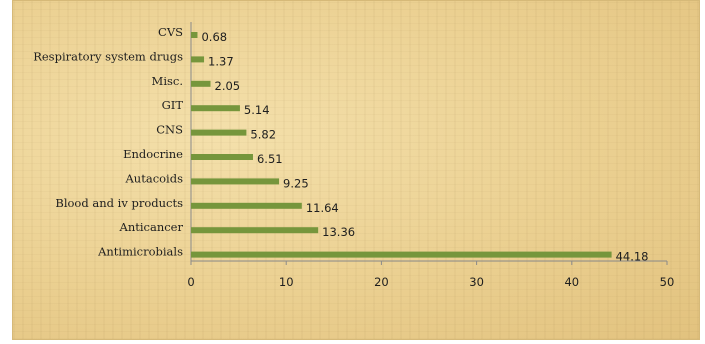 The image size is (705, 344). Describe the element at coordinates (270, 159) in the screenshot. I see `value-label: 6.51` at that location.